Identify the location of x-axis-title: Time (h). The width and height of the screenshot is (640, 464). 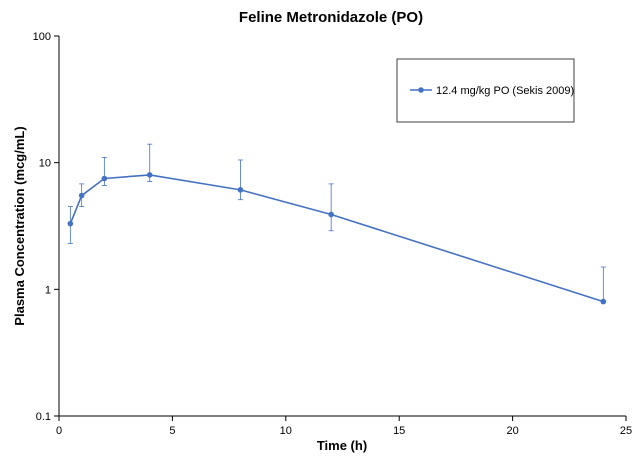
(342, 445).